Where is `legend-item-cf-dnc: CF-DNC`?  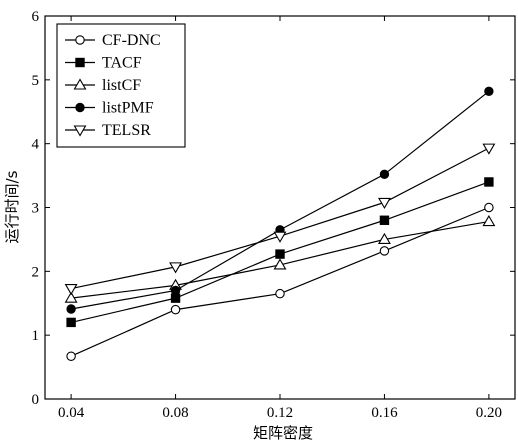
legend-item-cf-dnc: CF-DNC is located at coordinates (113, 40).